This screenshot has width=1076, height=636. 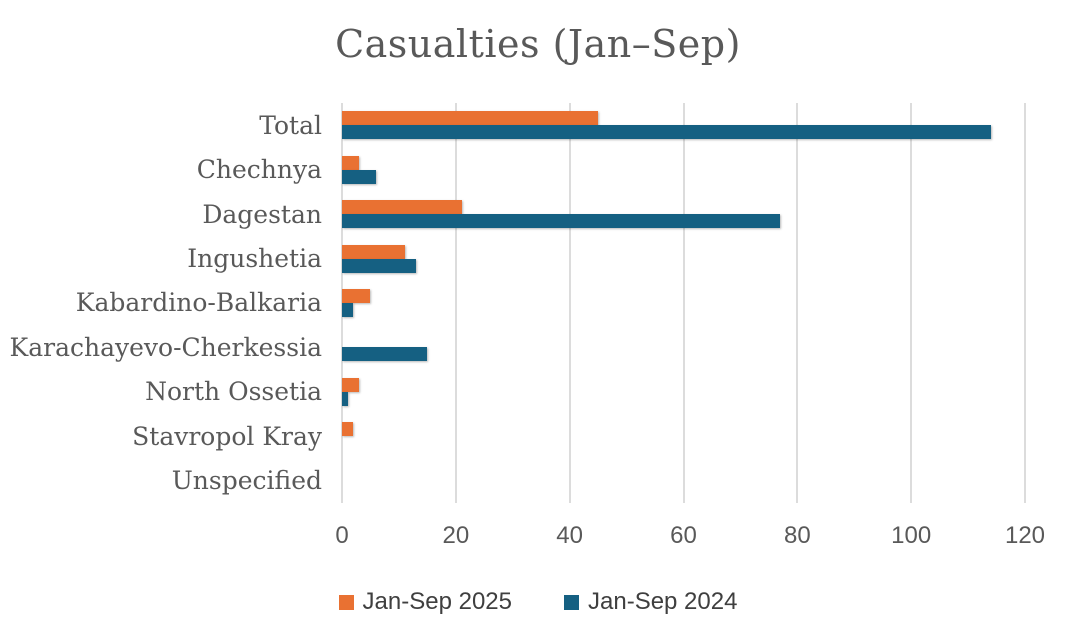 I want to click on legend-label-jan-sep-2024: Jan-Sep 2024, so click(x=663, y=601).